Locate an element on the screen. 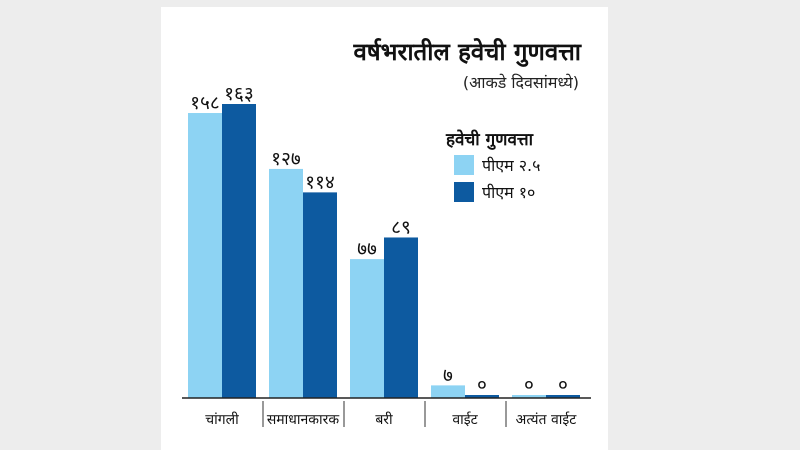 Image resolution: width=800 pixels, height=450 pixels. legend-title: हवेची गुणवत्ता is located at coordinates (490, 140).